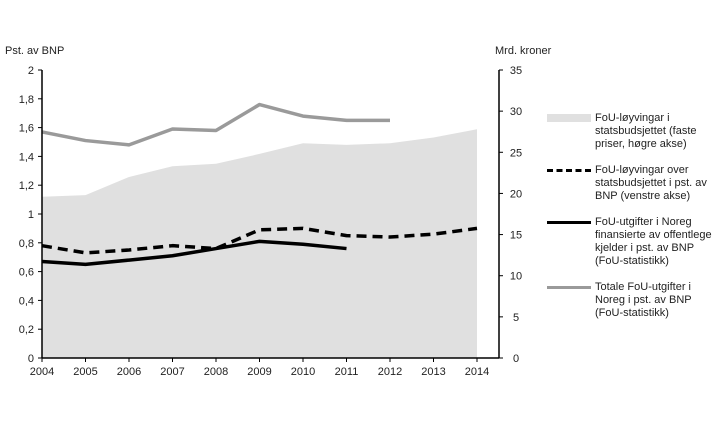 The image size is (719, 425). What do you see at coordinates (516, 71) in the screenshot?
I see `right-tick-label: 35` at bounding box center [516, 71].